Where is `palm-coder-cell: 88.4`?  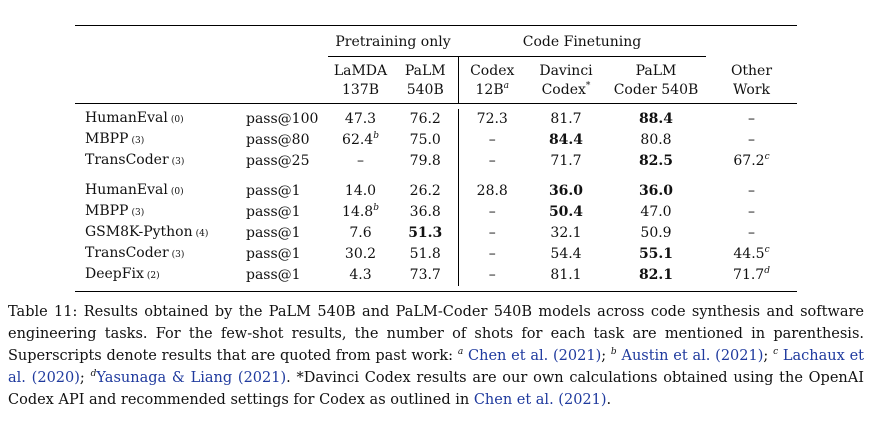 palm-coder-cell: 88.4 is located at coordinates (656, 119).